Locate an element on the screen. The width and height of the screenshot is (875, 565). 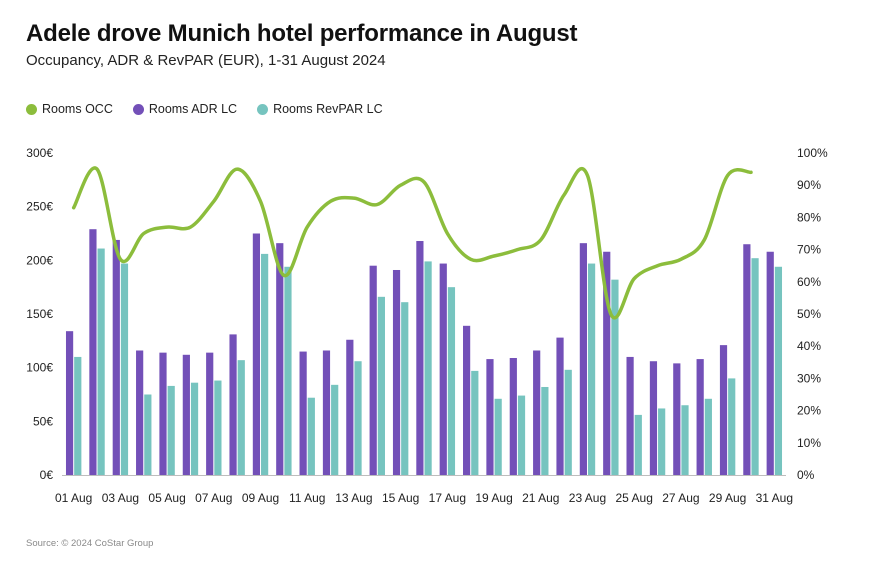
legend-item-adr: Rooms ADR LC is located at coordinates (185, 109).